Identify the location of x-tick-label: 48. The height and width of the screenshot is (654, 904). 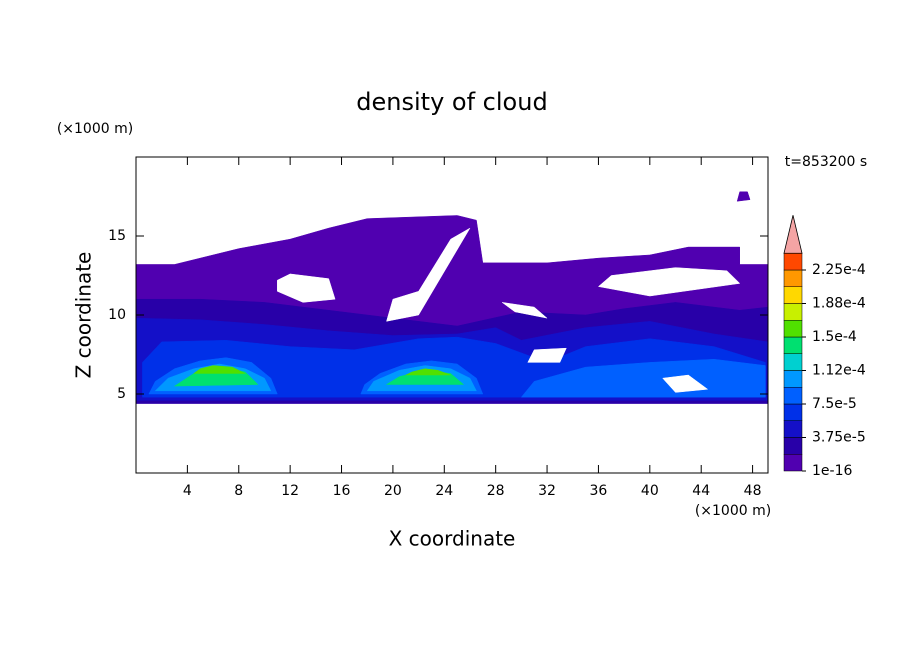
(753, 491).